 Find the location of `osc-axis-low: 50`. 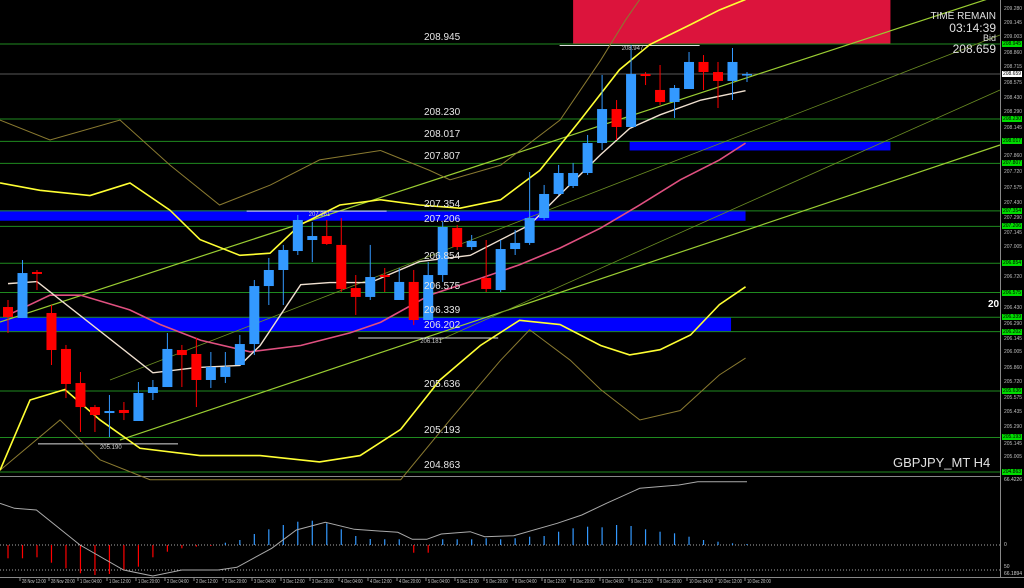

osc-axis-low: 50 is located at coordinates (1007, 567).